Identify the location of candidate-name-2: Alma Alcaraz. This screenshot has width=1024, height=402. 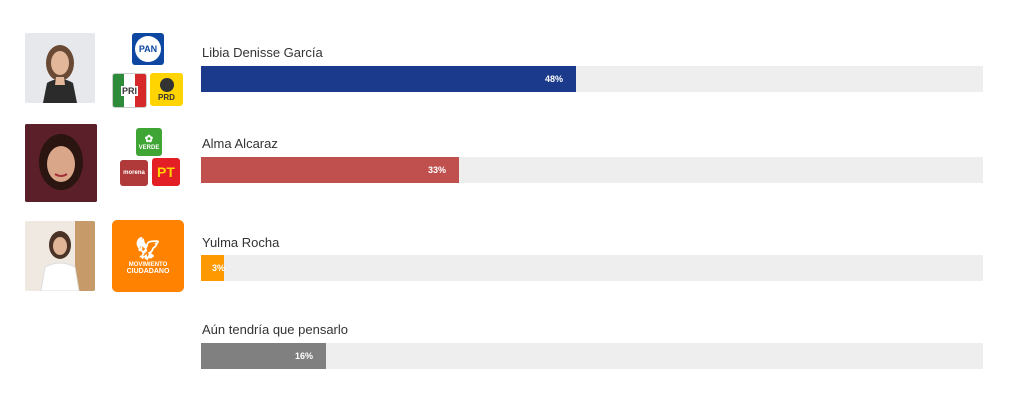
(240, 143).